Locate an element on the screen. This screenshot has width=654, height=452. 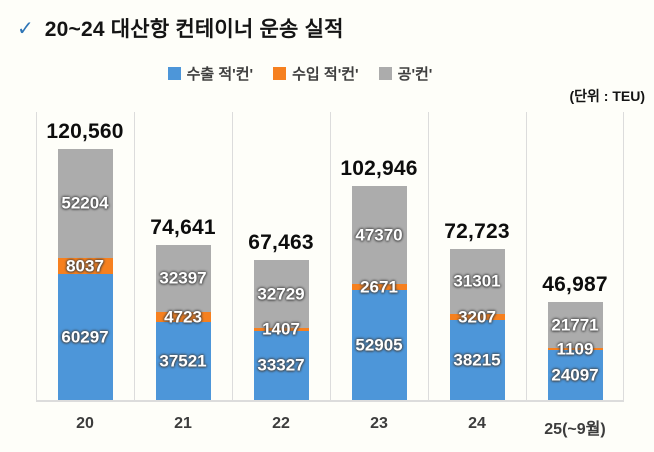
bar-segment: 37521 is located at coordinates (183, 360).